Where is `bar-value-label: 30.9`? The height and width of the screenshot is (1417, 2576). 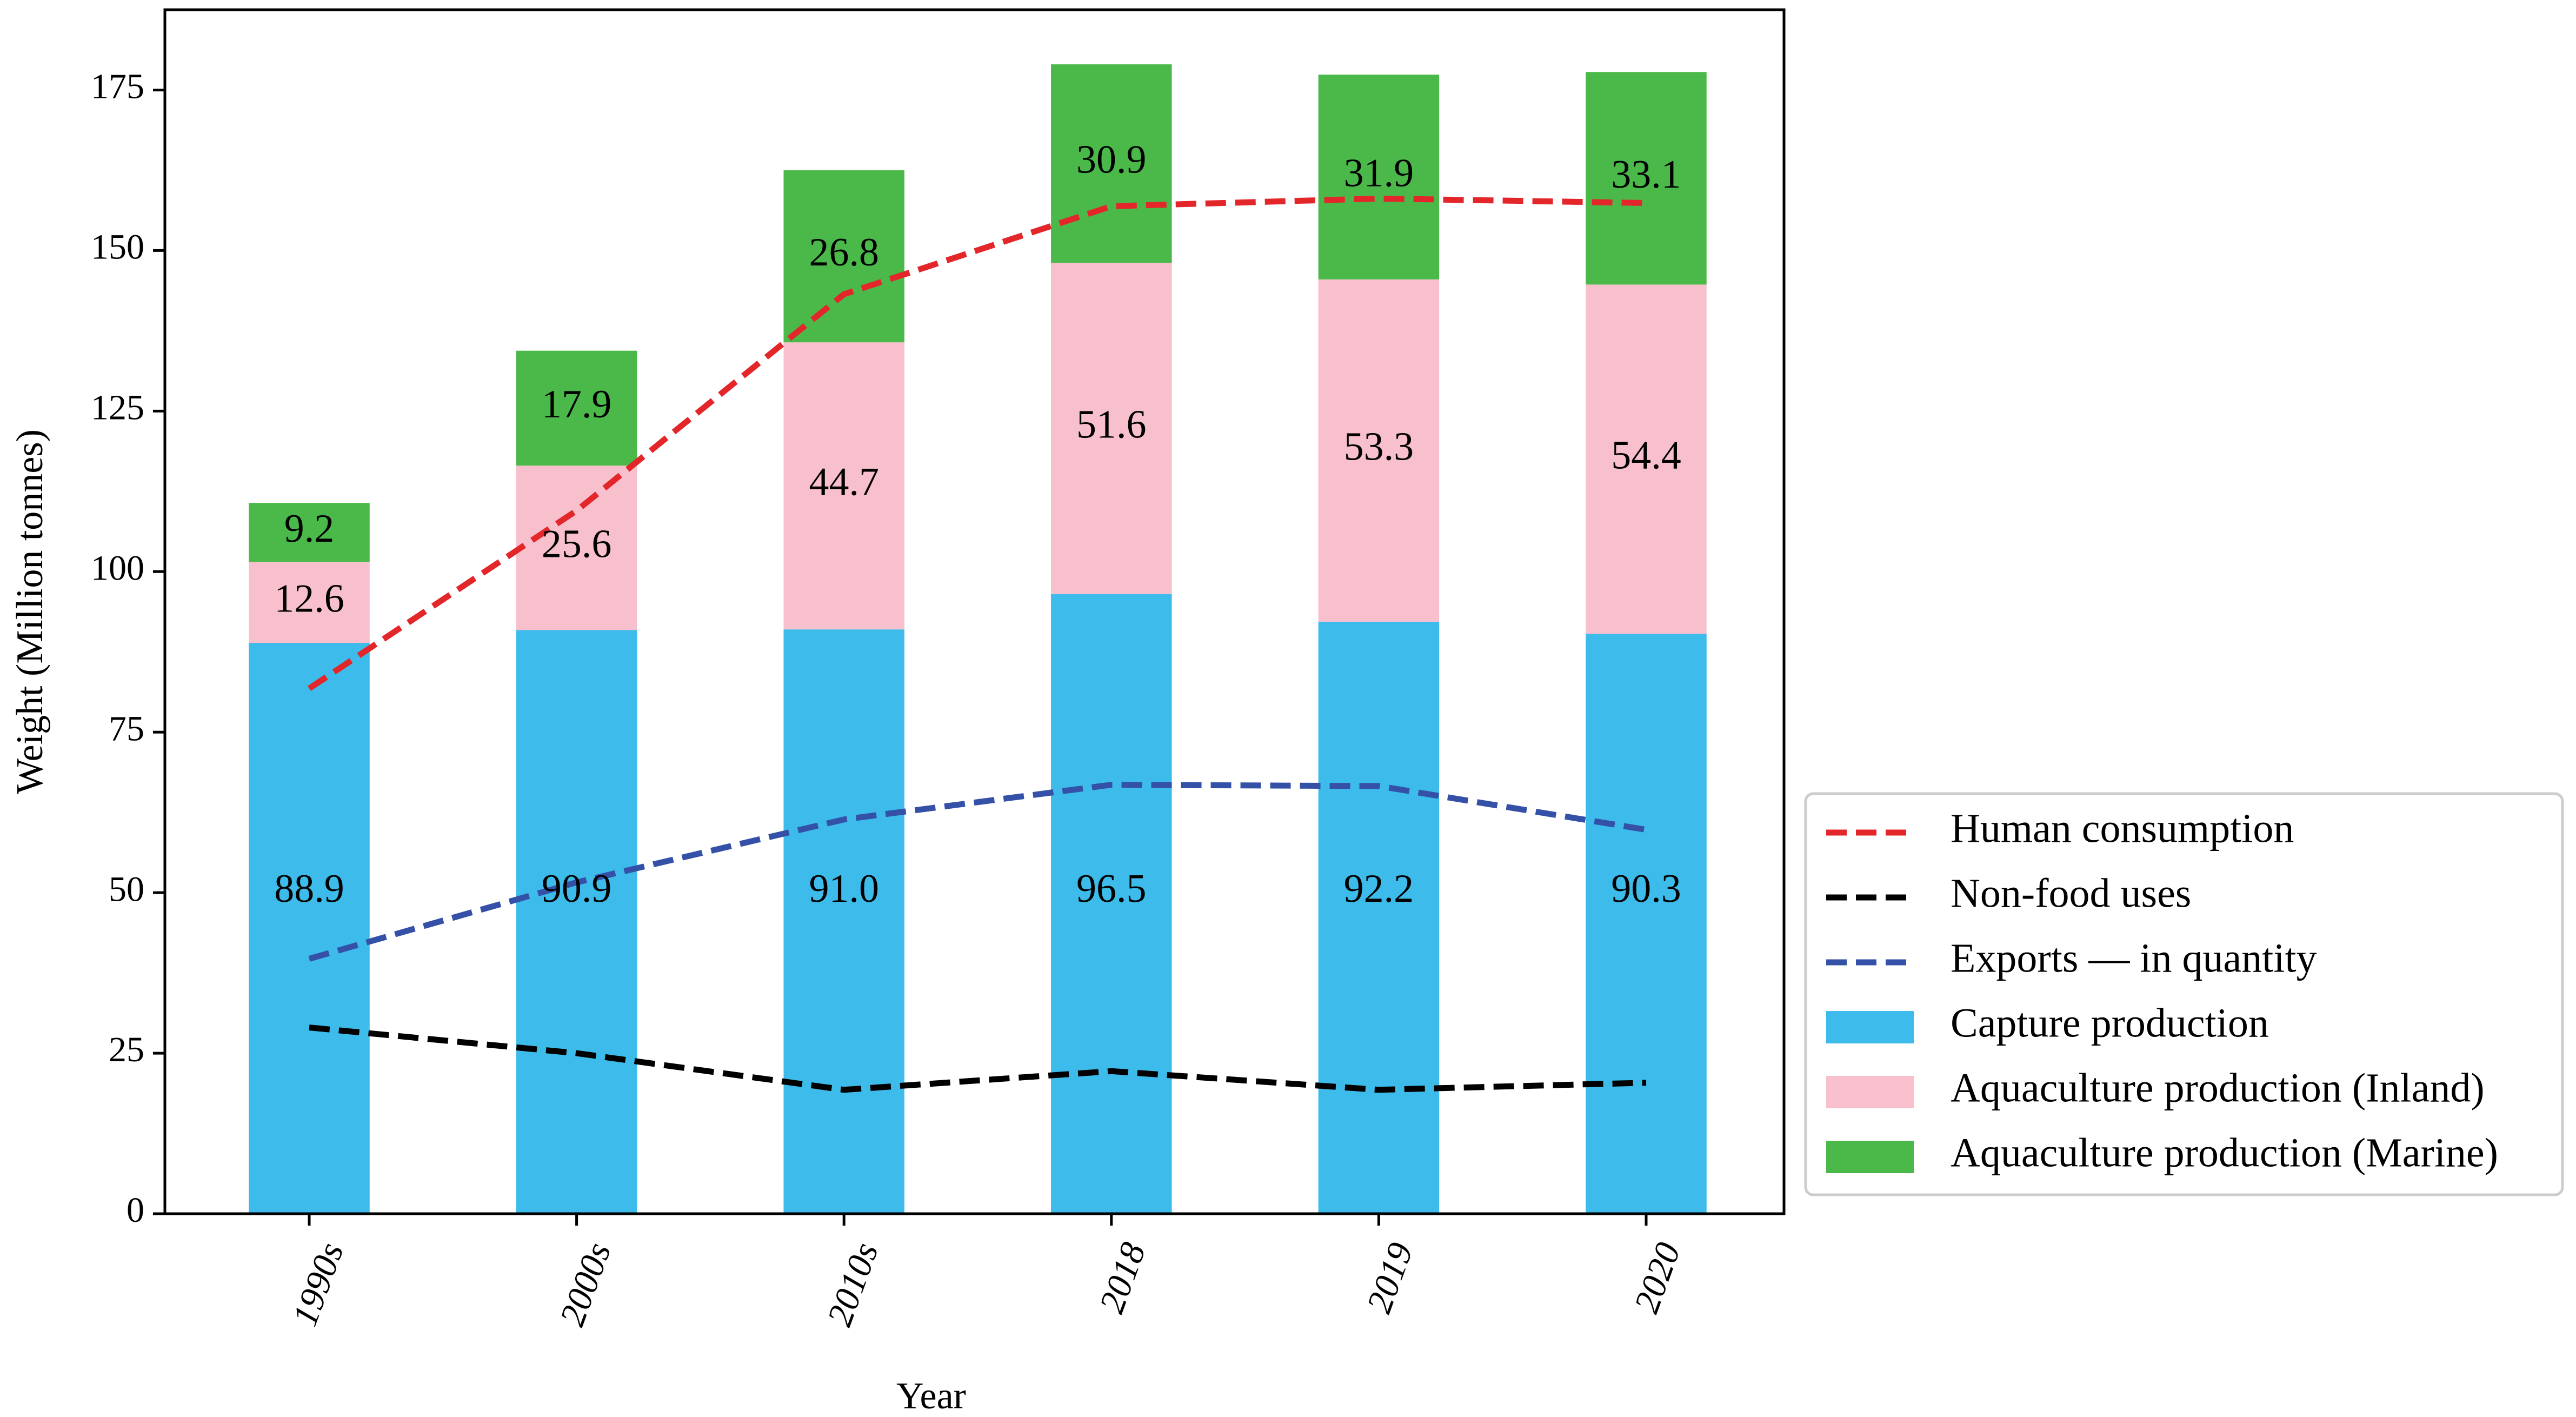 bar-value-label: 30.9 is located at coordinates (1111, 159).